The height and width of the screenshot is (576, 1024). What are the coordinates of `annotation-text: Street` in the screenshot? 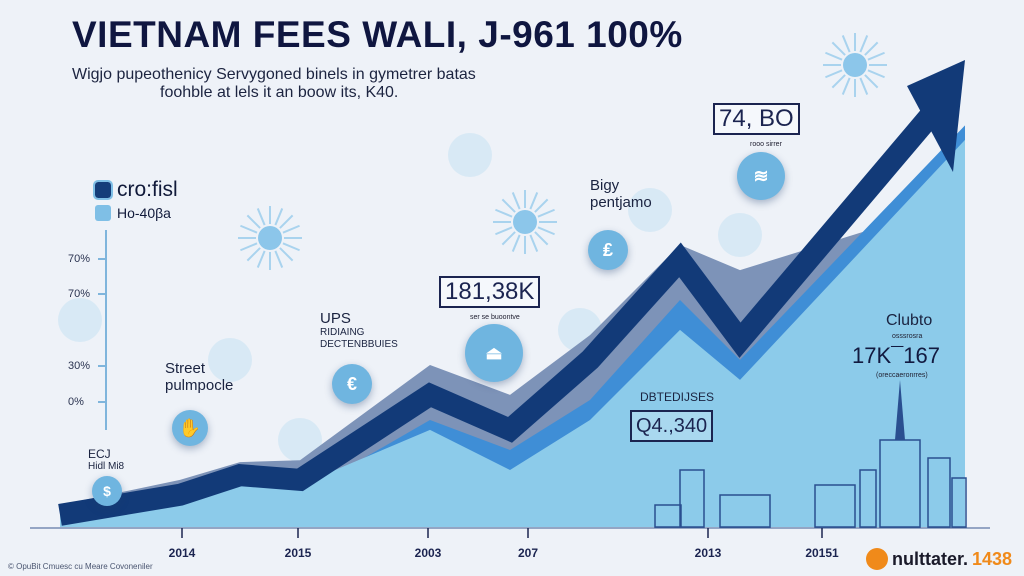 It's located at (185, 368).